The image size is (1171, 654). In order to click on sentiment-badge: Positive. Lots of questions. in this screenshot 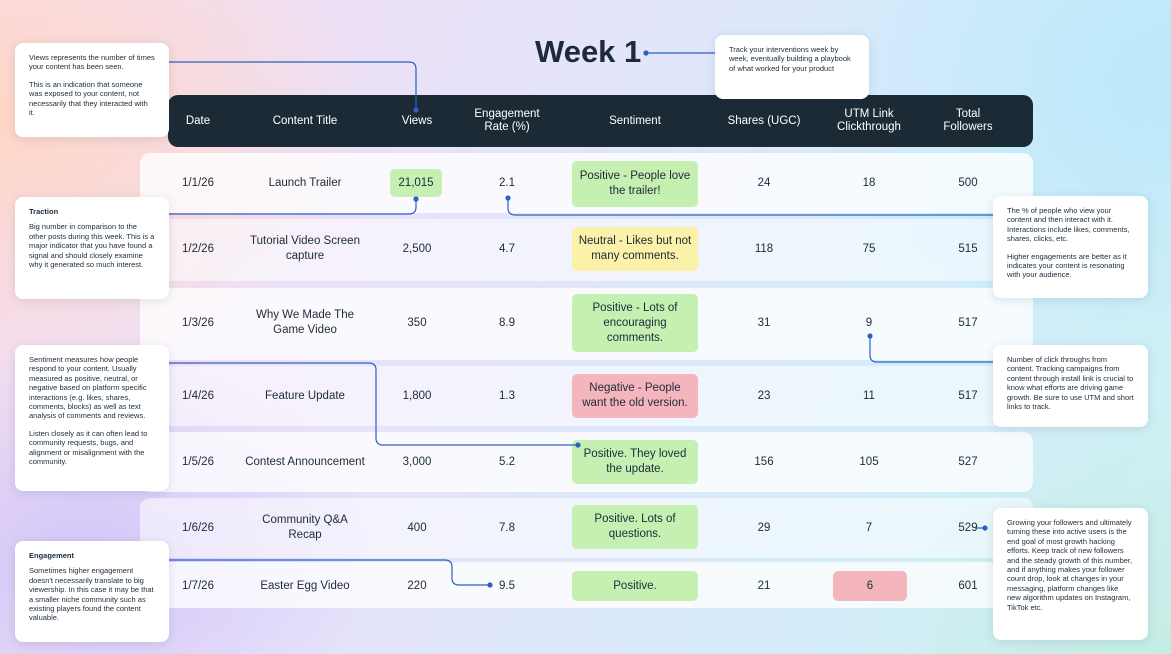, I will do `click(635, 527)`.